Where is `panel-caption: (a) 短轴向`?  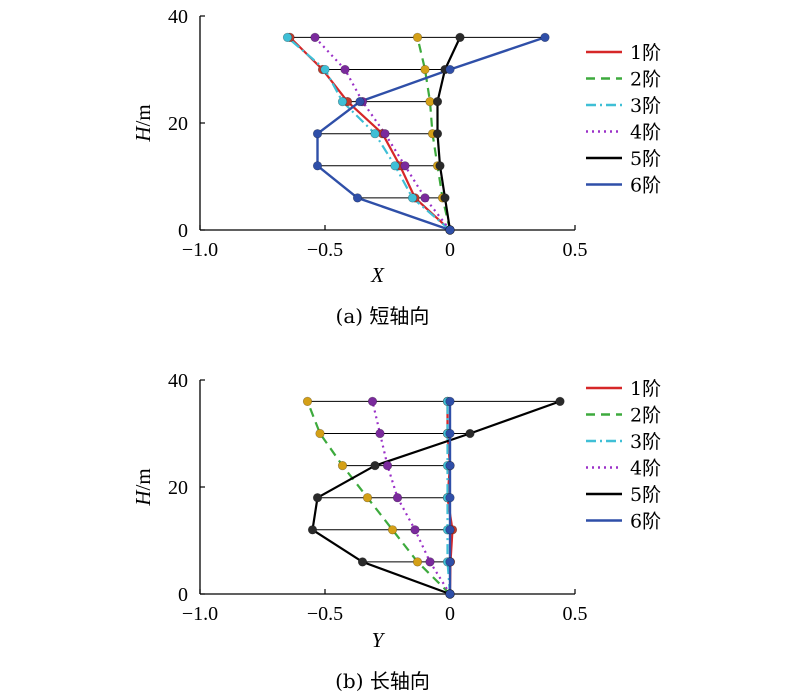
panel-caption: (a) 短轴向 is located at coordinates (383, 316).